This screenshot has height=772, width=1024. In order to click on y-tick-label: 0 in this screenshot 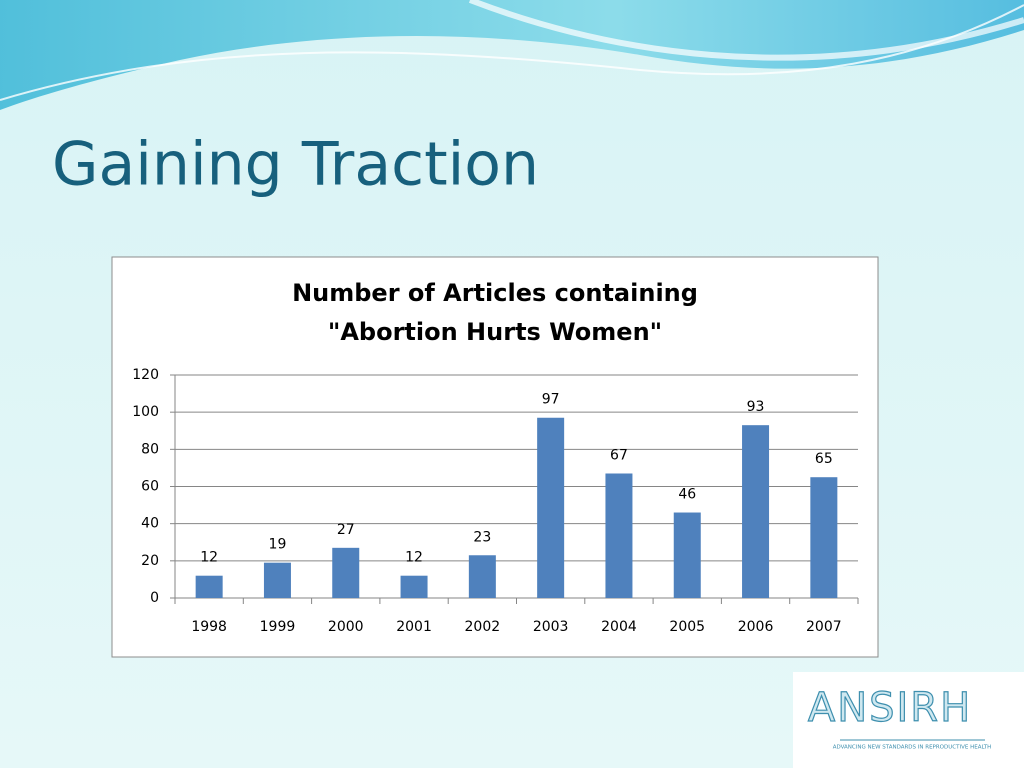, I will do `click(154, 598)`.